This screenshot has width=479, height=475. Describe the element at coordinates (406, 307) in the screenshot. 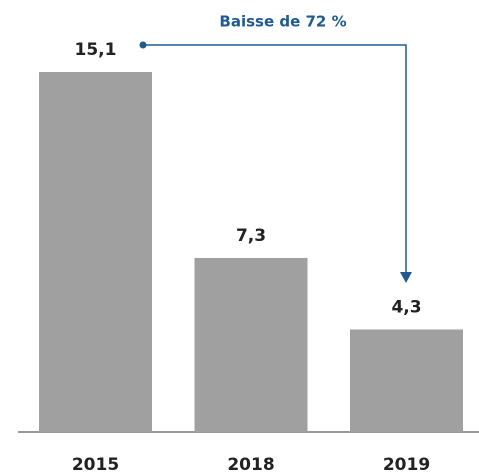

I see `value-label: 4,3` at that location.